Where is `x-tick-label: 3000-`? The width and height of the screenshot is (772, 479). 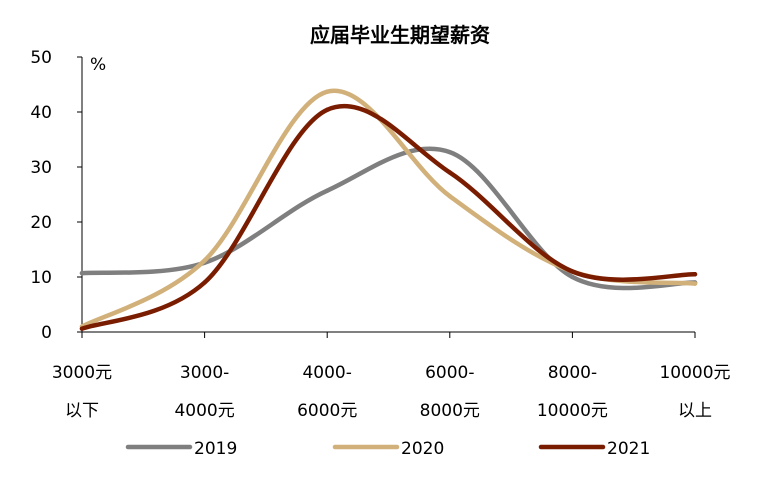
x-tick-label: 3000- is located at coordinates (204, 373).